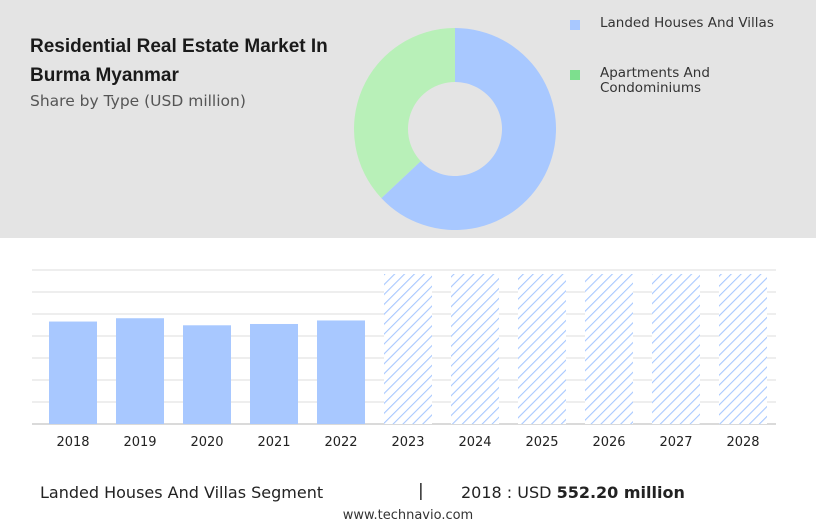  Describe the element at coordinates (73, 372) in the screenshot. I see `bar-2018` at that location.